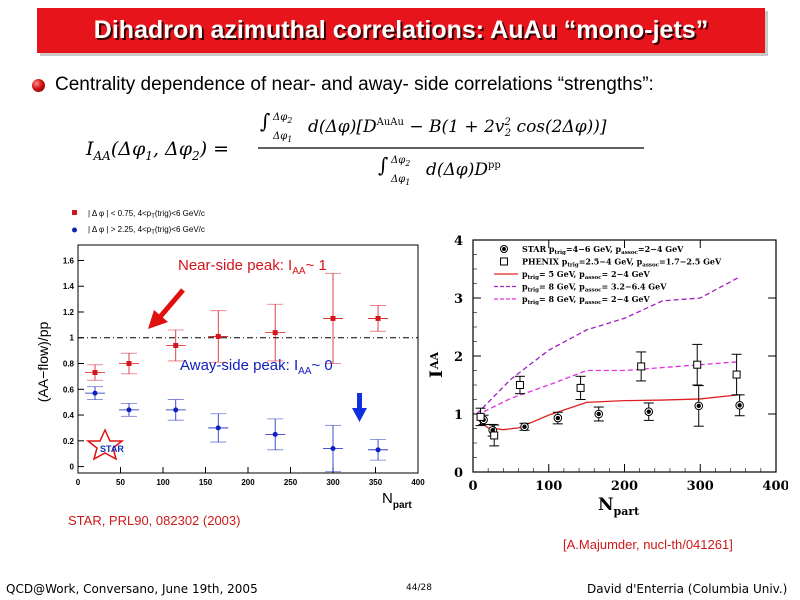 Image resolution: width=800 pixels, height=600 pixels. Describe the element at coordinates (687, 589) in the screenshot. I see `footer-author: David d'Enterria (Columbia Univ.)` at that location.